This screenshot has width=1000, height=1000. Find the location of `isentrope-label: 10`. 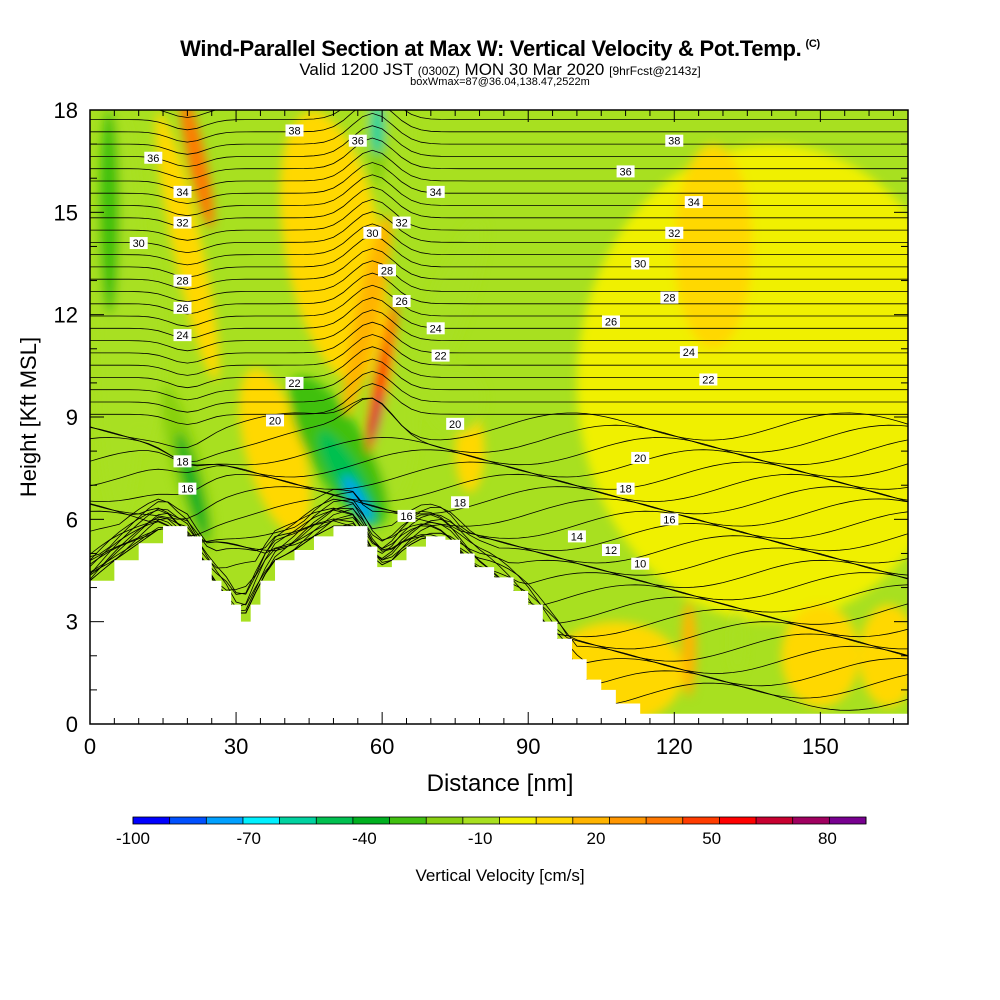

isentrope-label: 10 is located at coordinates (640, 564).